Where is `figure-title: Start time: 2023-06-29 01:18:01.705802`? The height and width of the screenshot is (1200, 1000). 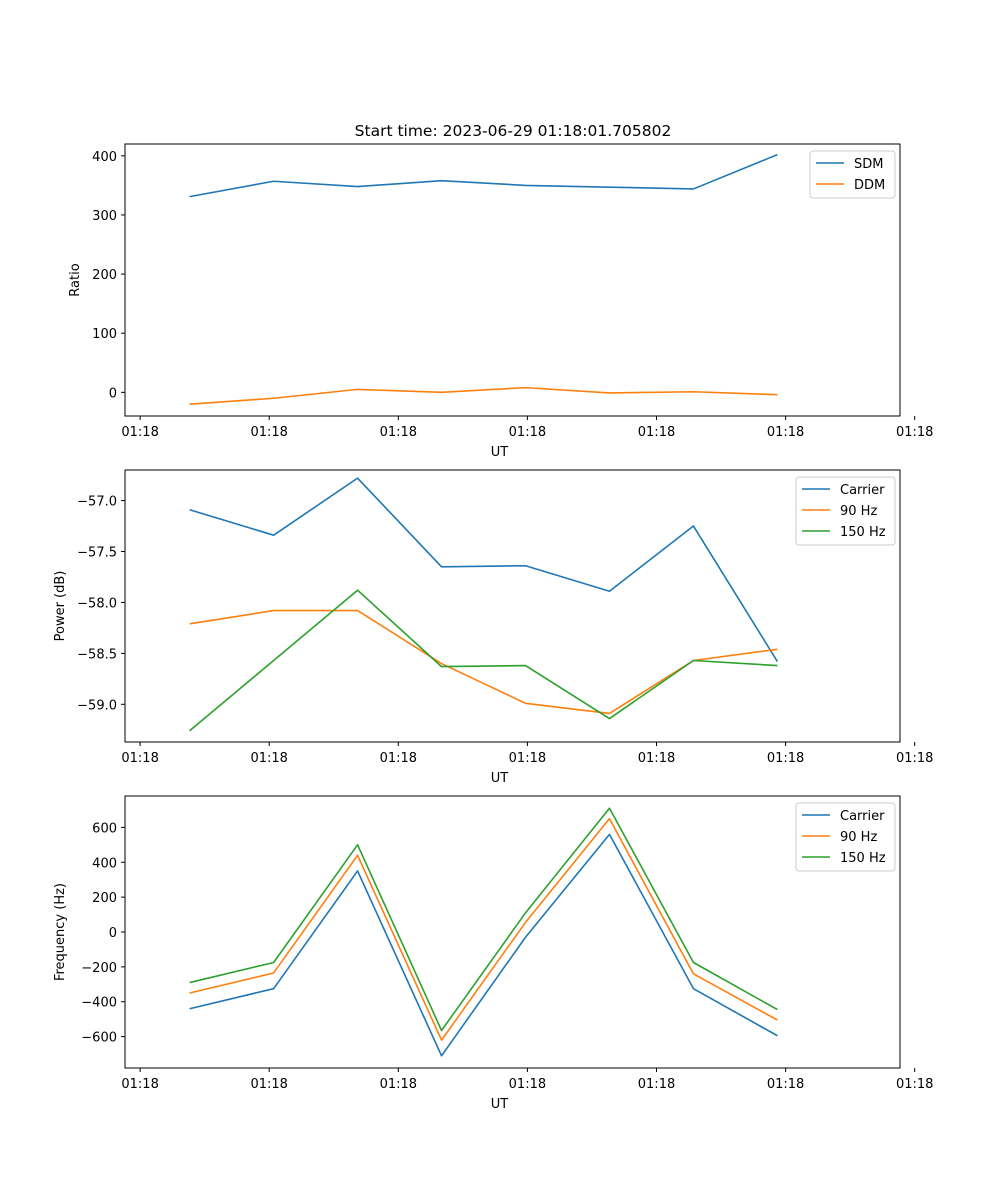
figure-title: Start time: 2023-06-29 01:18:01.705802 is located at coordinates (513, 131).